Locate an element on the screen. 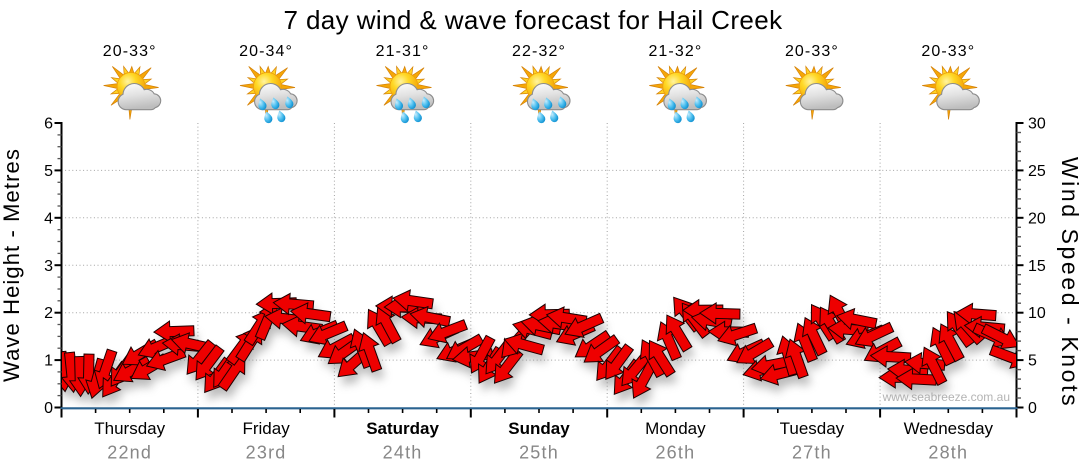 This screenshot has height=475, width=1080. svg-text: 22-32° is located at coordinates (539, 51).